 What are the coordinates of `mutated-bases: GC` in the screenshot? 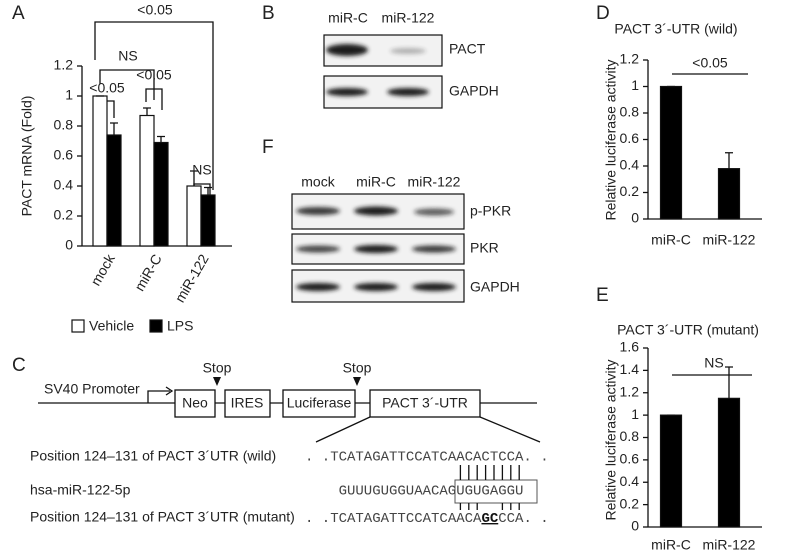 It's located at (489, 519).